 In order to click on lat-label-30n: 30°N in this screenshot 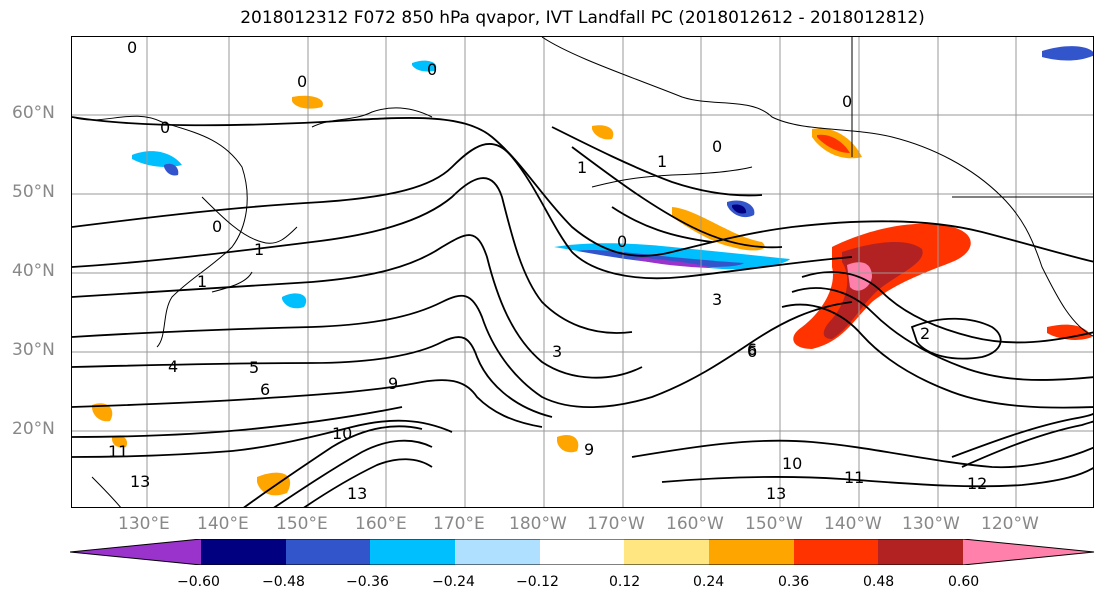, I will do `click(33, 350)`.